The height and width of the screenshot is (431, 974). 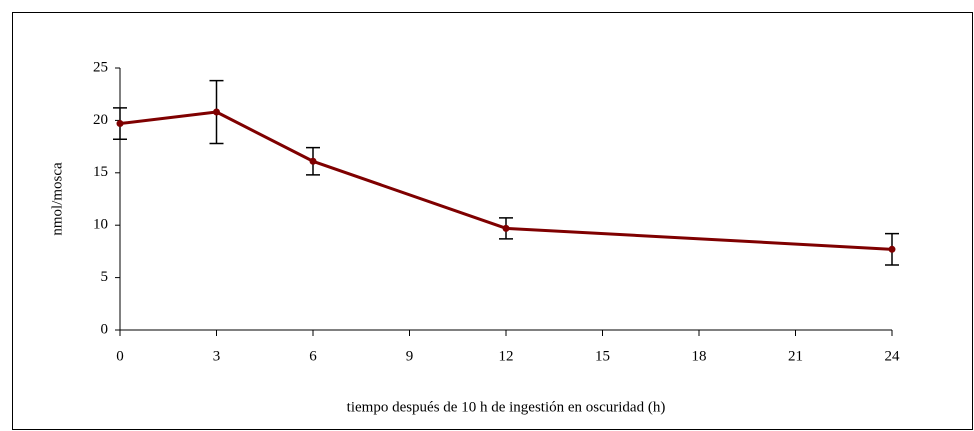 What do you see at coordinates (313, 356) in the screenshot?
I see `x-tick-label: 6` at bounding box center [313, 356].